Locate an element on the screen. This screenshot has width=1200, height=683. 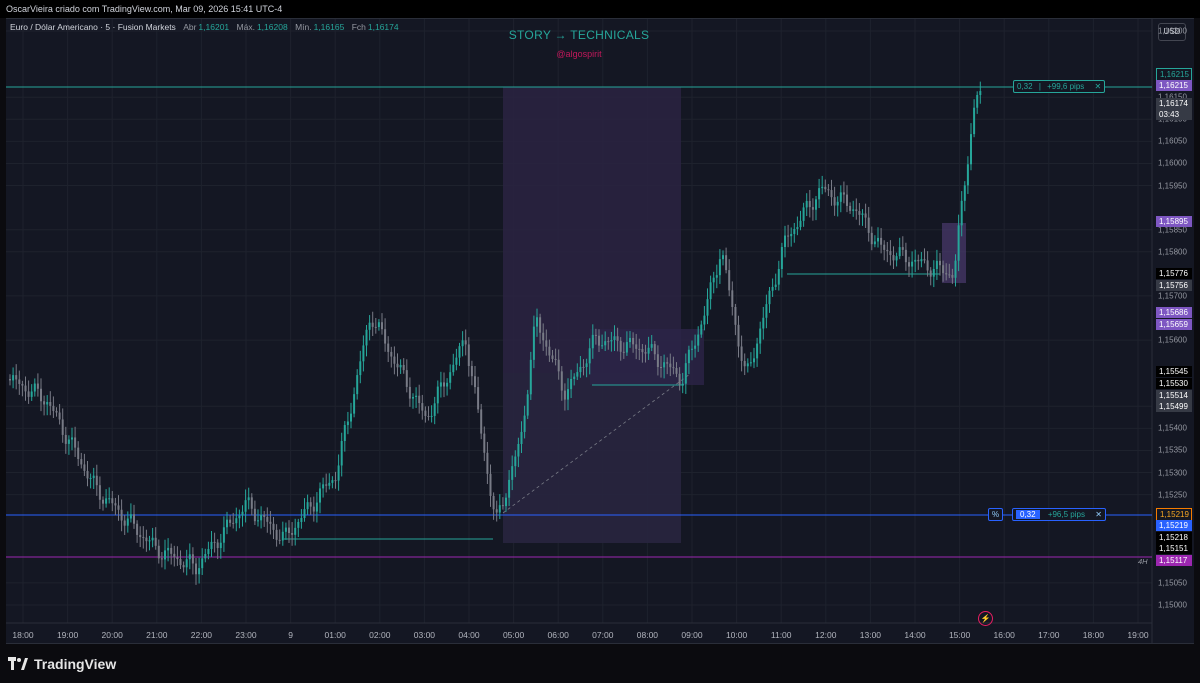
current-price: 1,16174 is located at coordinates (1173, 103).